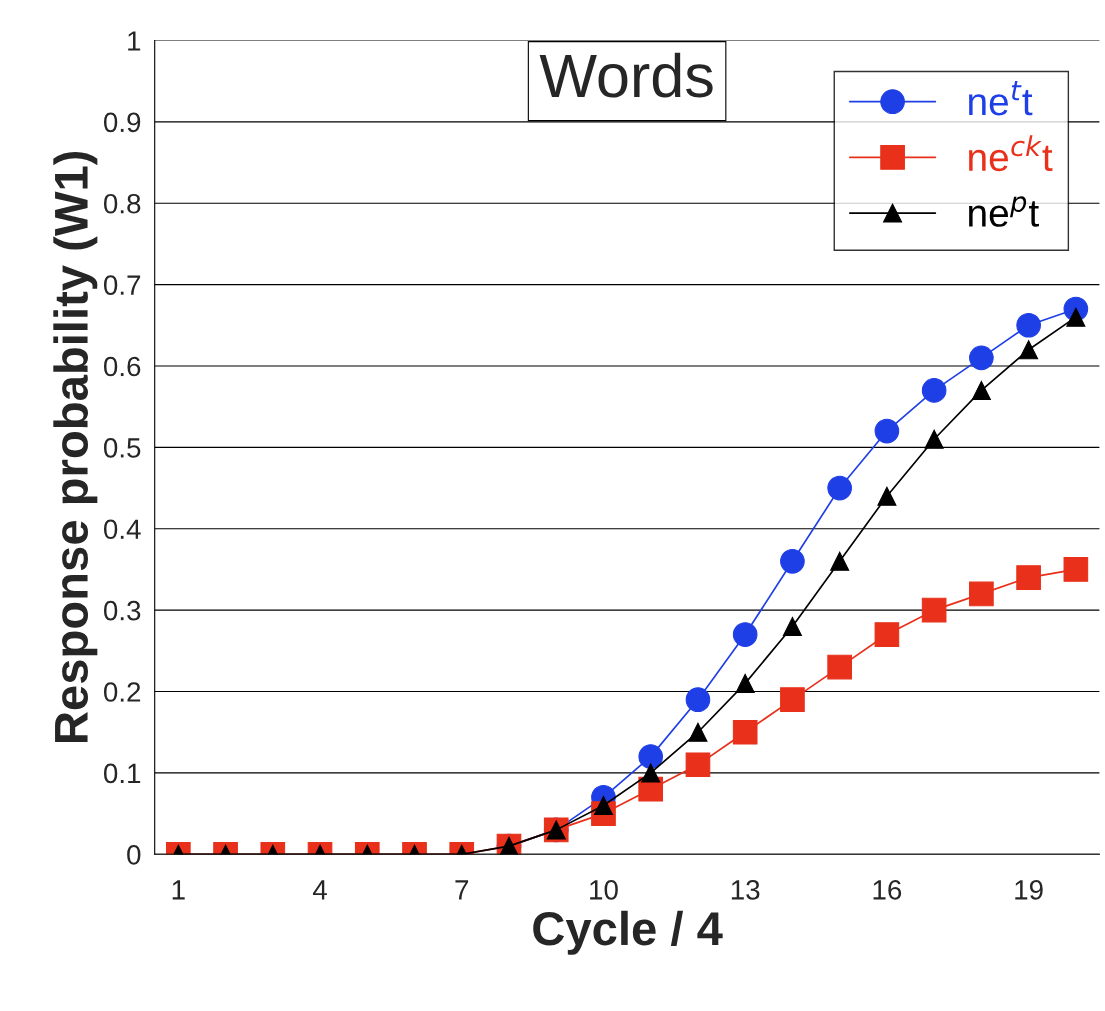 This screenshot has width=1105, height=1011. I want to click on y-tick-label: 0.6, so click(122, 366).